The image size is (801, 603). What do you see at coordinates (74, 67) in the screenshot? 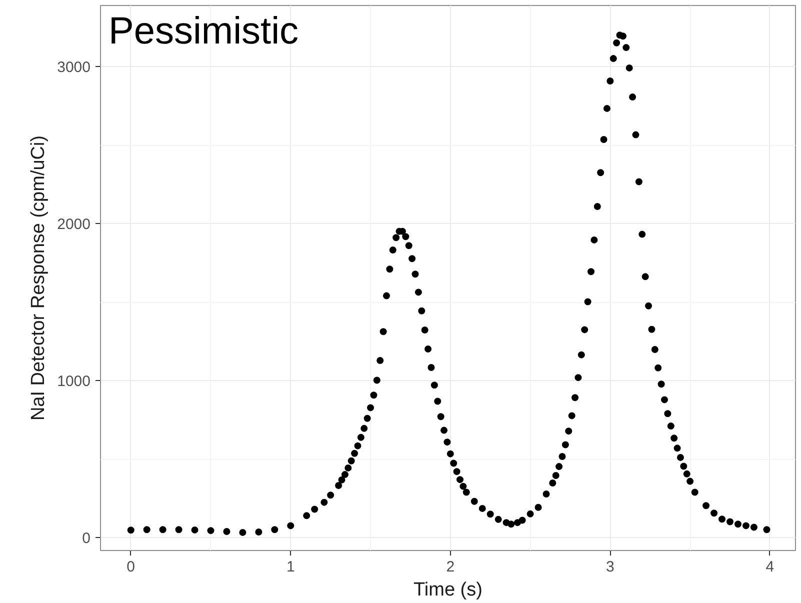
I see `y-tick-label: 3000` at bounding box center [74, 67].